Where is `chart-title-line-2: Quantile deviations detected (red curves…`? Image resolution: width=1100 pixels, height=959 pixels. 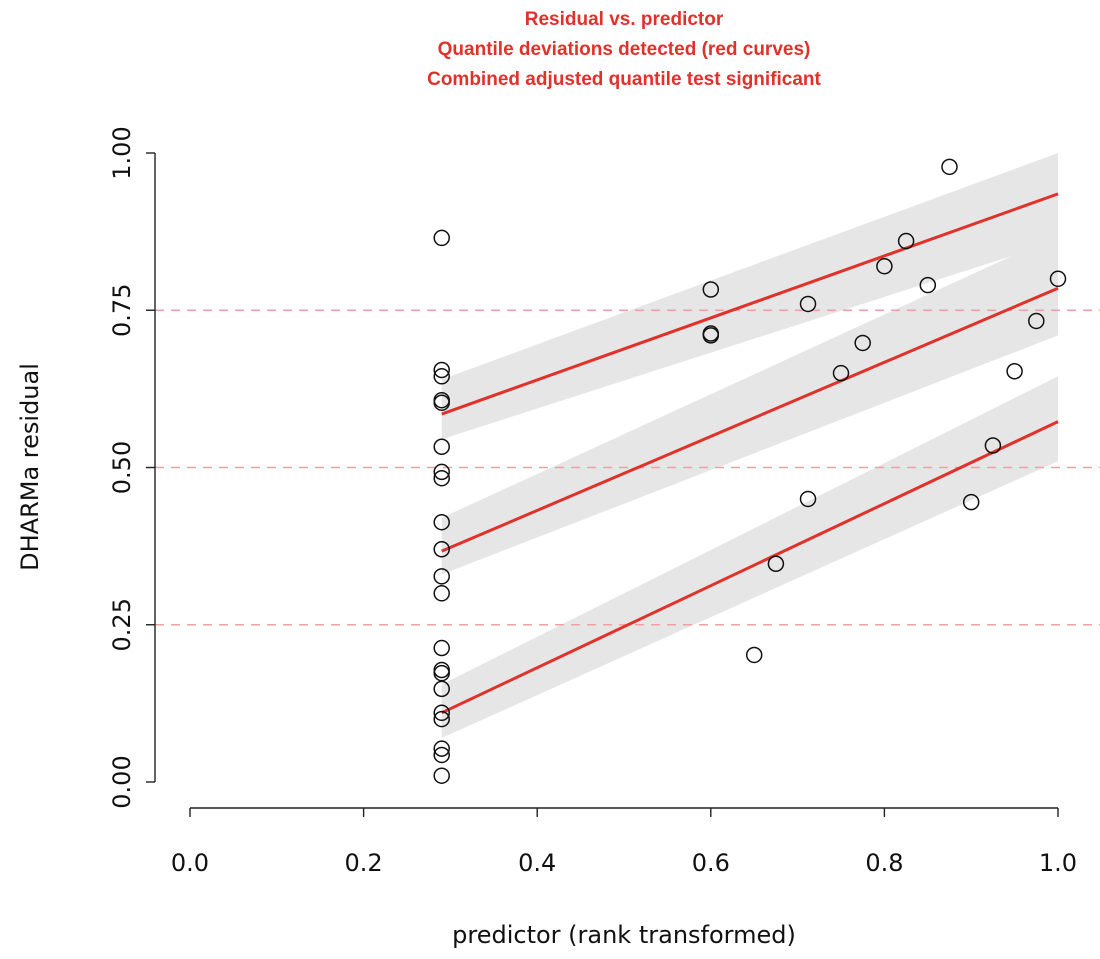
chart-title-line-2: Quantile deviations detected (red curves… is located at coordinates (624, 49).